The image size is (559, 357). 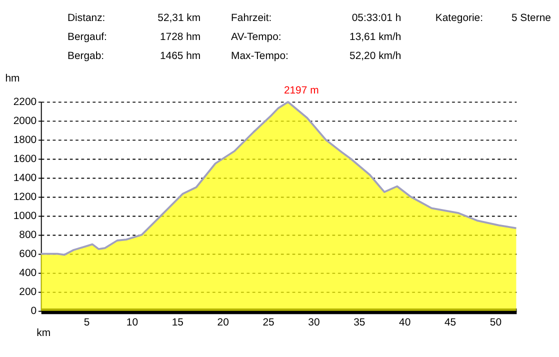 I want to click on y-tick-label: 0, so click(x=33, y=312).